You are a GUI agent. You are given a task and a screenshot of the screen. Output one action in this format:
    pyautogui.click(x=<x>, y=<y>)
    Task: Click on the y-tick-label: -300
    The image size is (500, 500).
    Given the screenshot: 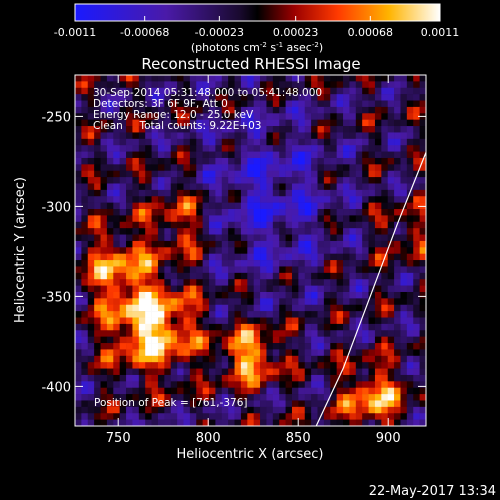 What is the action you would take?
    pyautogui.click(x=56, y=207)
    